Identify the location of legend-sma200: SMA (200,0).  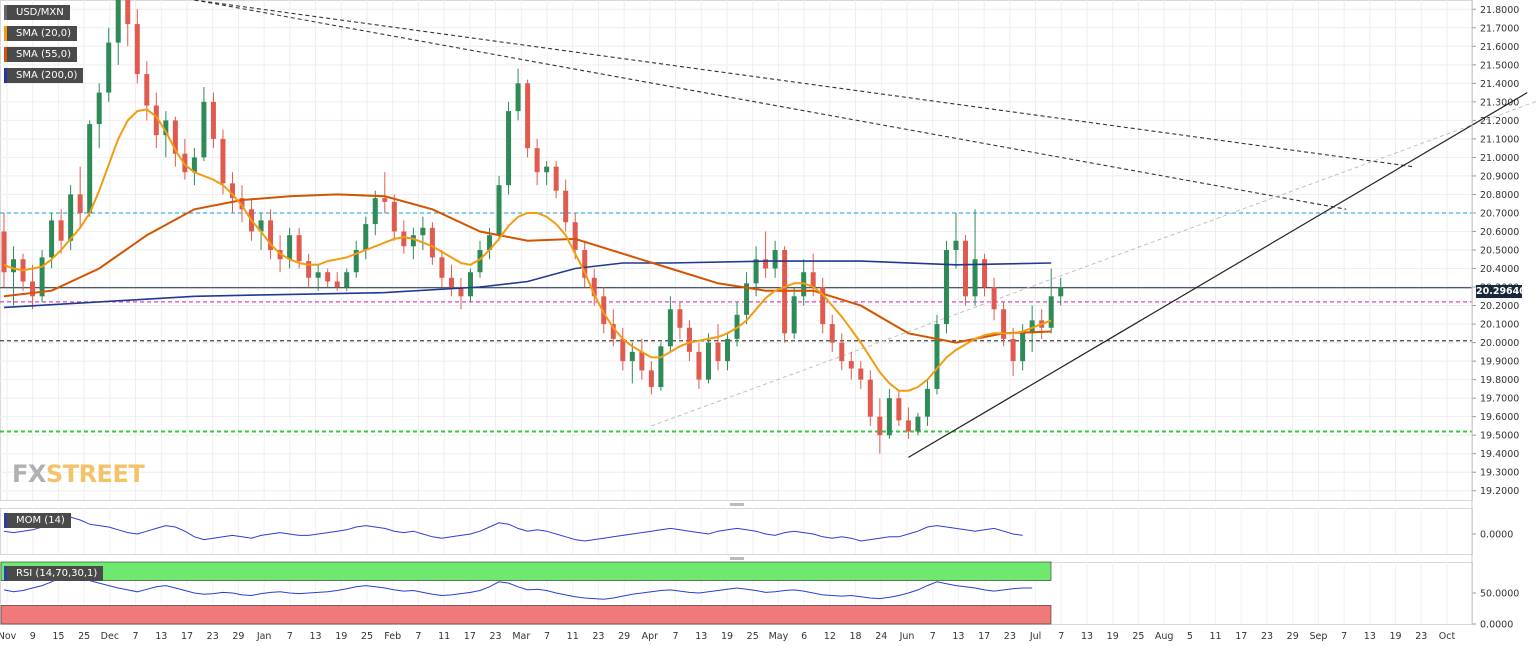
(44, 75).